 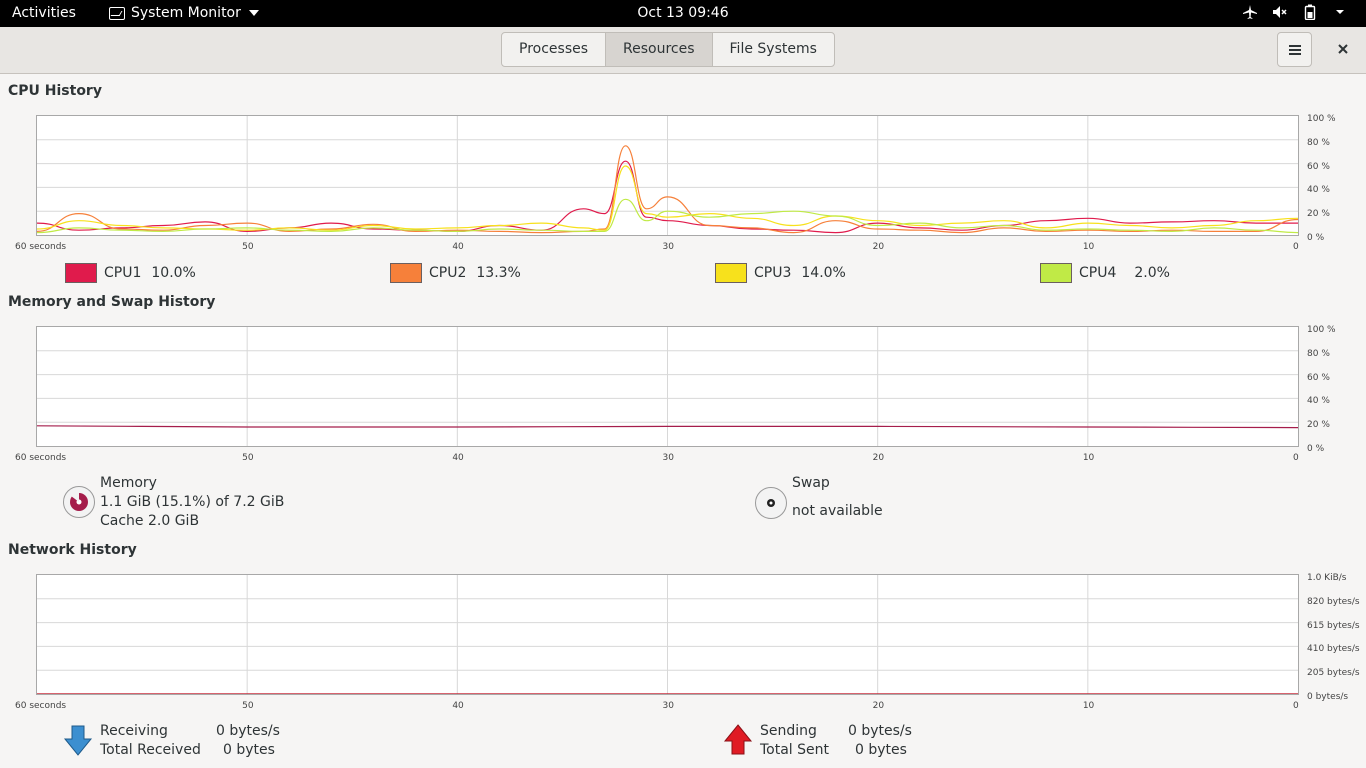 I want to click on memory-pie-icon, so click(x=79, y=502).